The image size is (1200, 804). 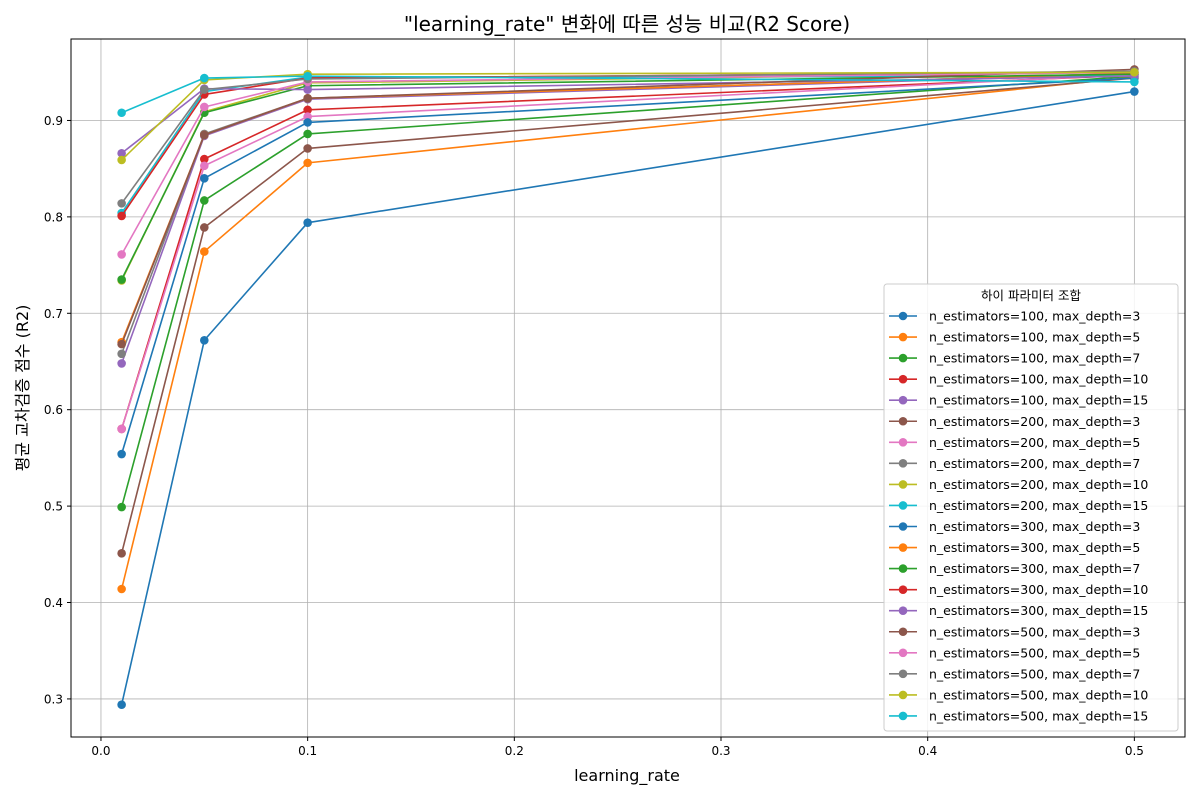 What do you see at coordinates (1034, 526) in the screenshot?
I see `legend-label: n_estimators=300, max_depth=3` at bounding box center [1034, 526].